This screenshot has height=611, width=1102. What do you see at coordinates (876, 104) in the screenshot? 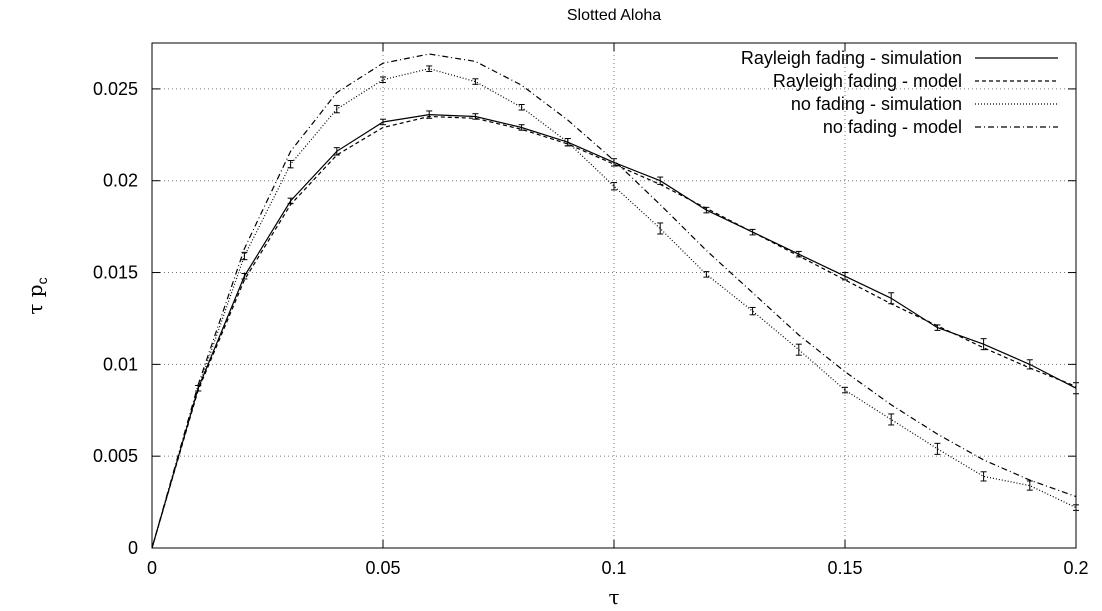
I see `legend-label-no-fading-simulation: no fading - simulation` at bounding box center [876, 104].